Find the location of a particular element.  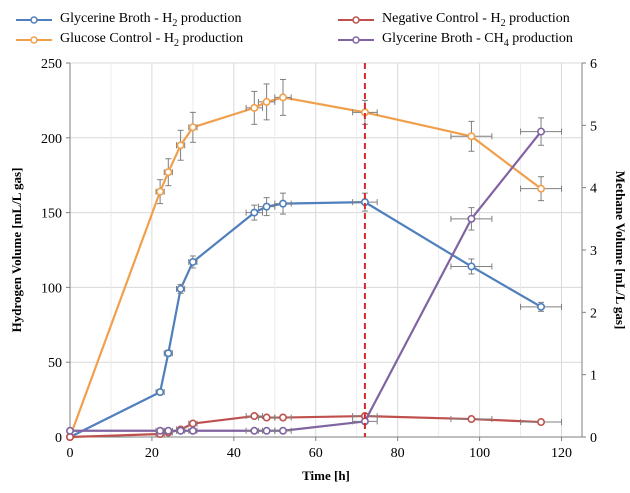

x-tick-label: 0 is located at coordinates (70, 453).